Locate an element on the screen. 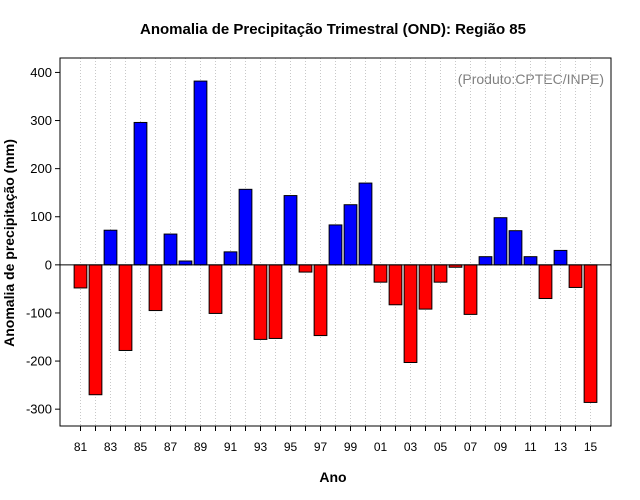 This screenshot has height=500, width=640. y-tick-label-300: 300 is located at coordinates (41, 120).